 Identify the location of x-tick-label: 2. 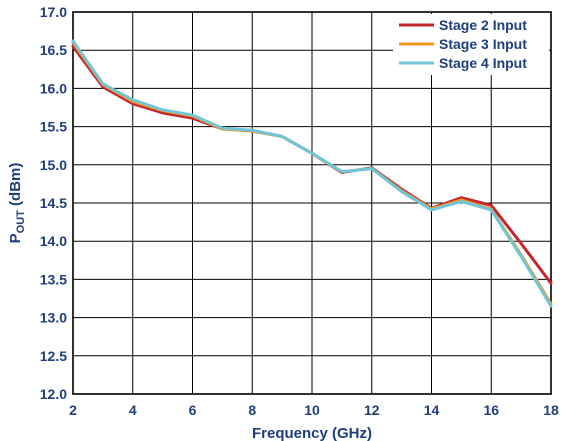
(73, 410).